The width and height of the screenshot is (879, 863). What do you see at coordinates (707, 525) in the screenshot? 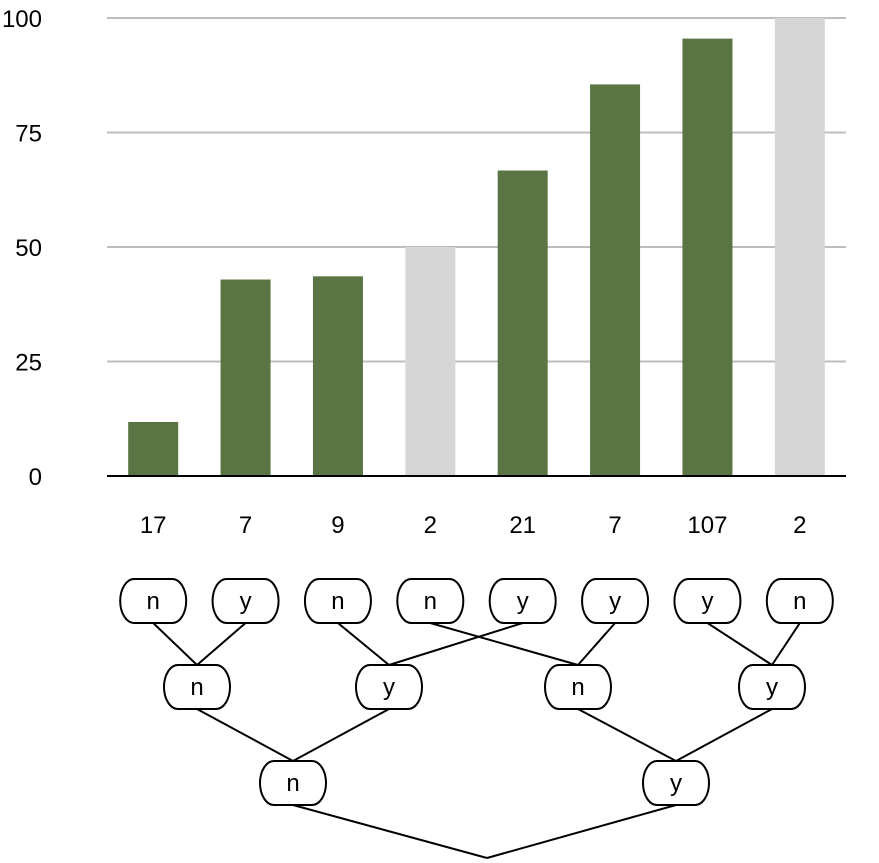
I see `x-tick-label: 107` at bounding box center [707, 525].